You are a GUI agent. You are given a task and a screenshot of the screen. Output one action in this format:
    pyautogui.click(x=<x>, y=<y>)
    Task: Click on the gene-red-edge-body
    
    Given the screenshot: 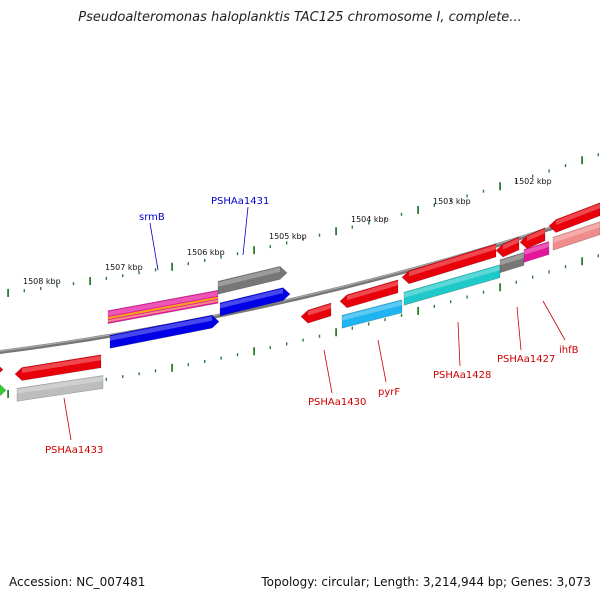 What is the action you would take?
    pyautogui.click(x=2, y=369)
    